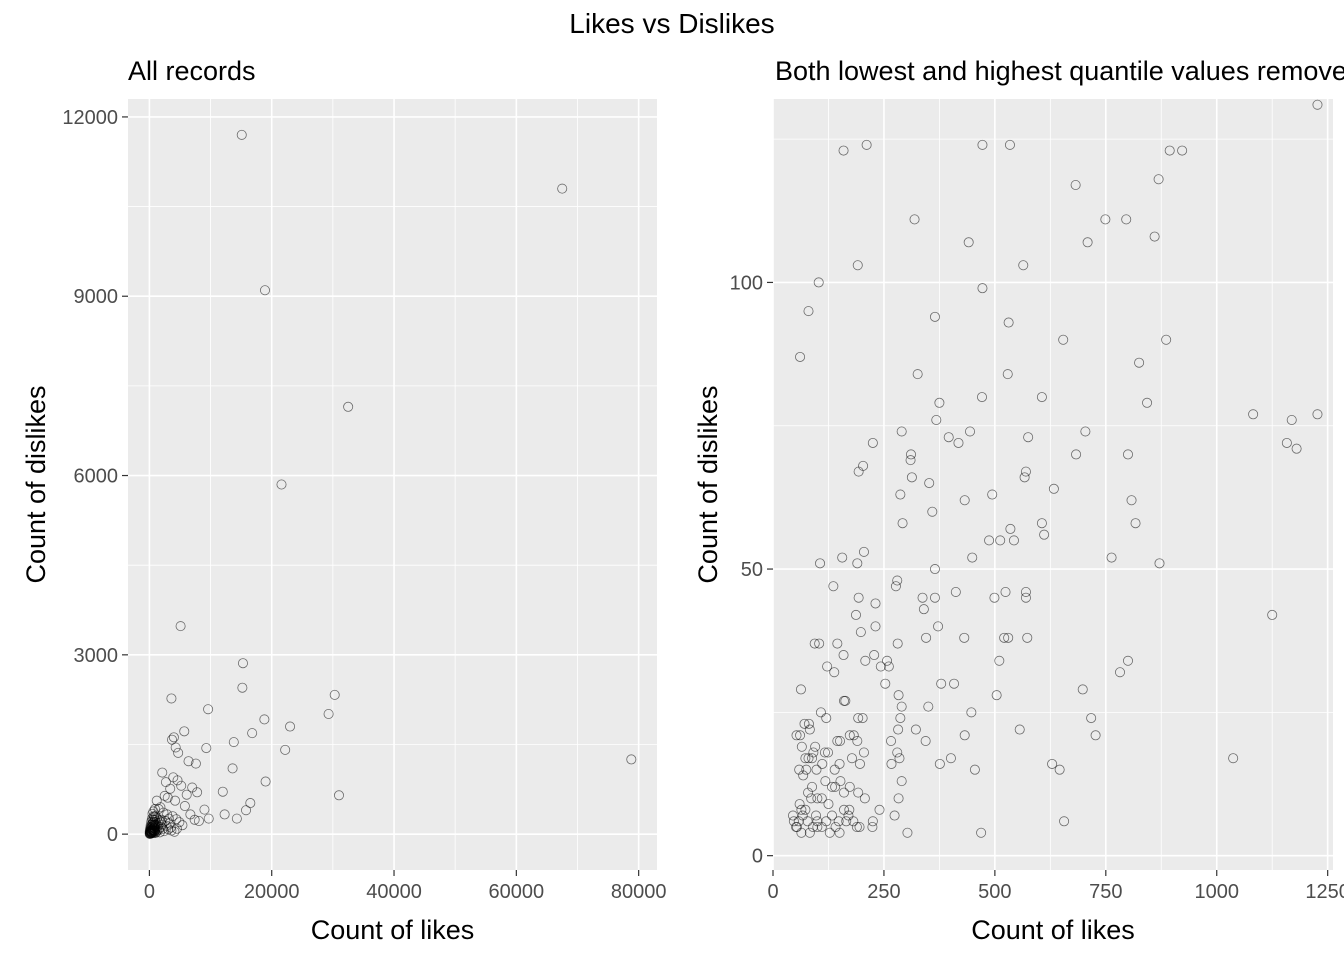  Describe the element at coordinates (639, 892) in the screenshot. I see `panel1-x-tick-label: 80000` at that location.